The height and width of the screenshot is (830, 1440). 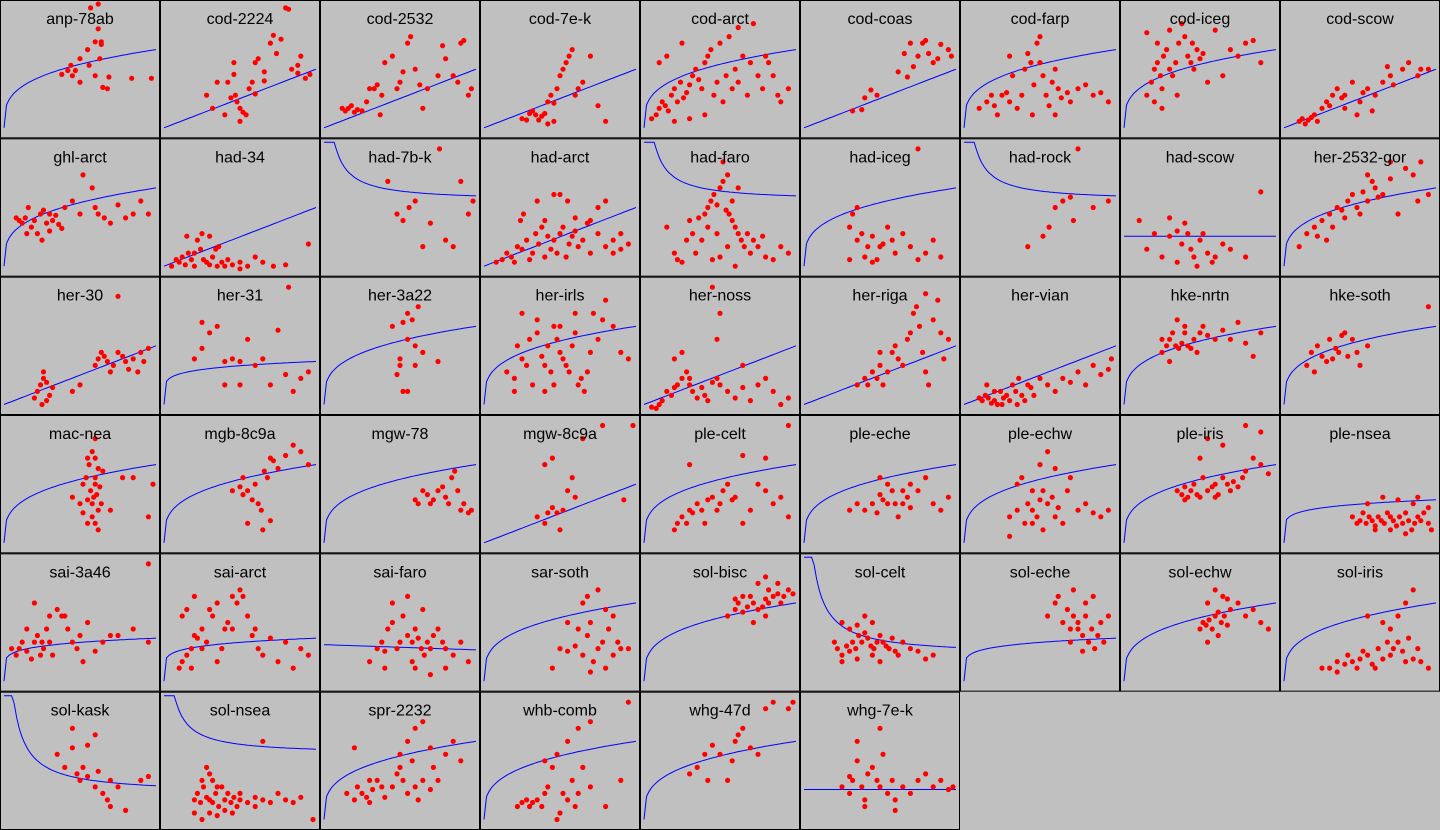 What do you see at coordinates (240, 19) in the screenshot?
I see `panel-title: cod-2224` at bounding box center [240, 19].